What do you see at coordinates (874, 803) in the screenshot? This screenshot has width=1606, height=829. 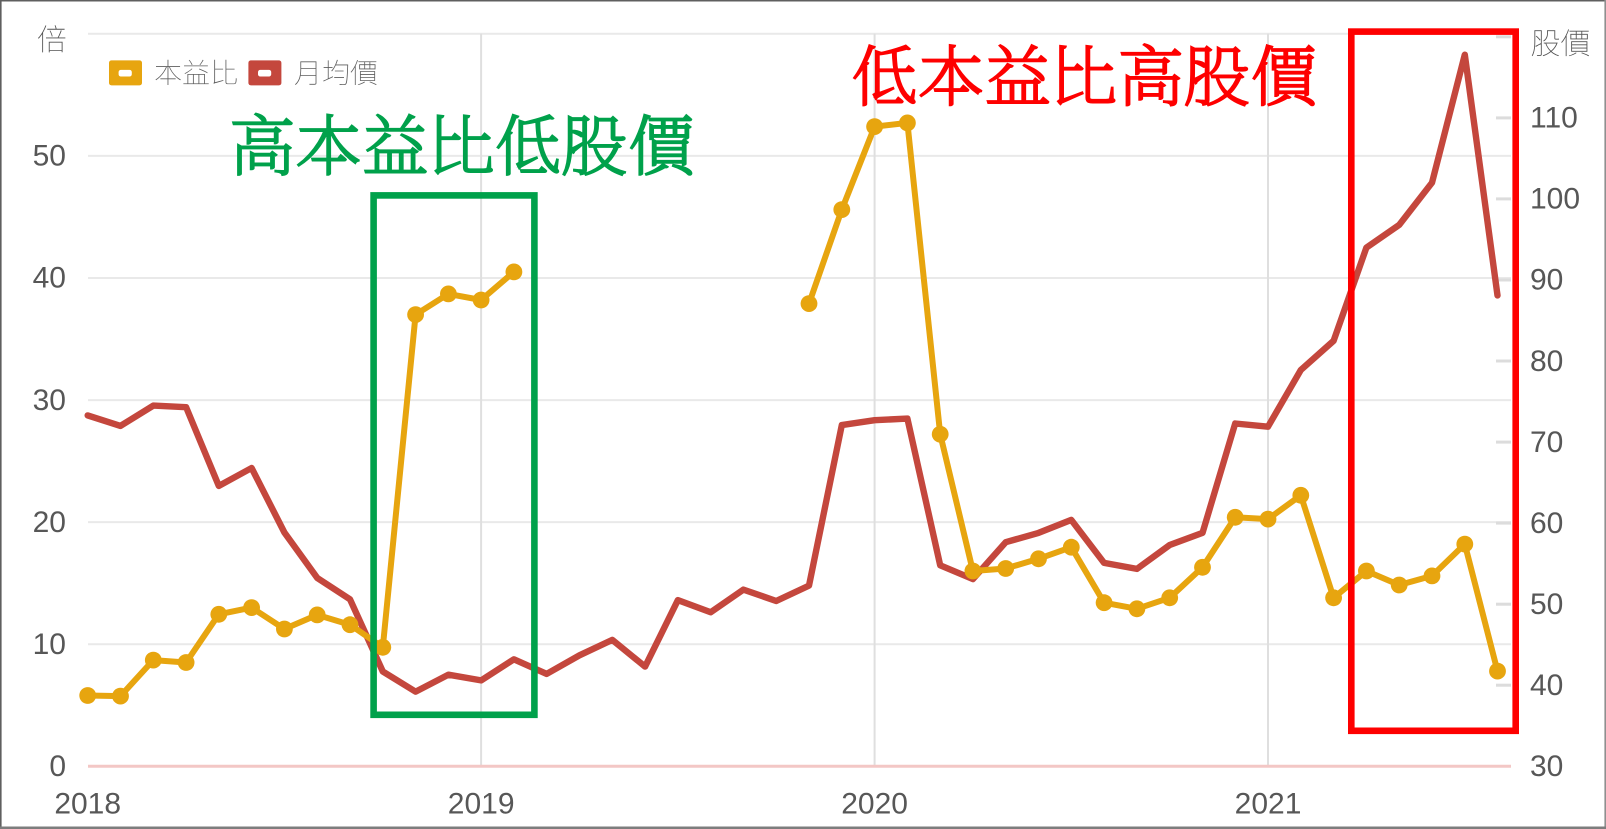 I see `svg-text: 2020` at bounding box center [874, 803].